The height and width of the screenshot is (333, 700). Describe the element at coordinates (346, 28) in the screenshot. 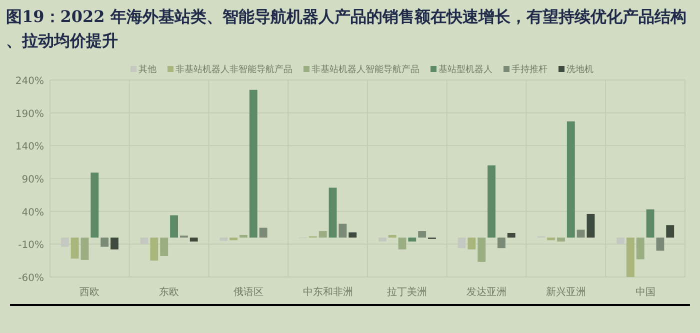

I see `chart-title: 图19：2022 年海外基站类、智能导航机器人产品的销售额在快速增长，有望持续优化产品结构、拉动均价提升` at that location.